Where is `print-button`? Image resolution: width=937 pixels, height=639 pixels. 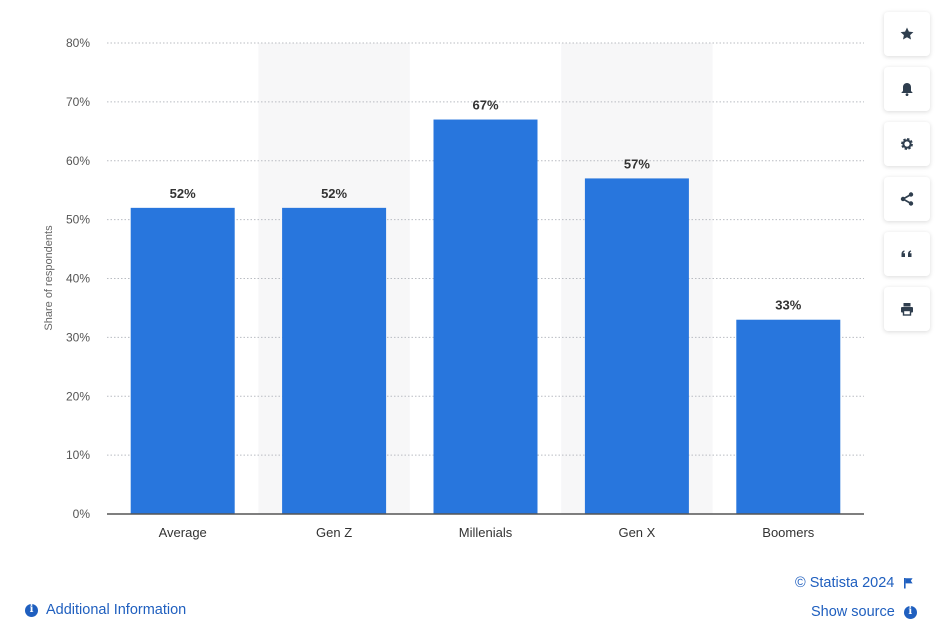
print-button is located at coordinates (907, 309).